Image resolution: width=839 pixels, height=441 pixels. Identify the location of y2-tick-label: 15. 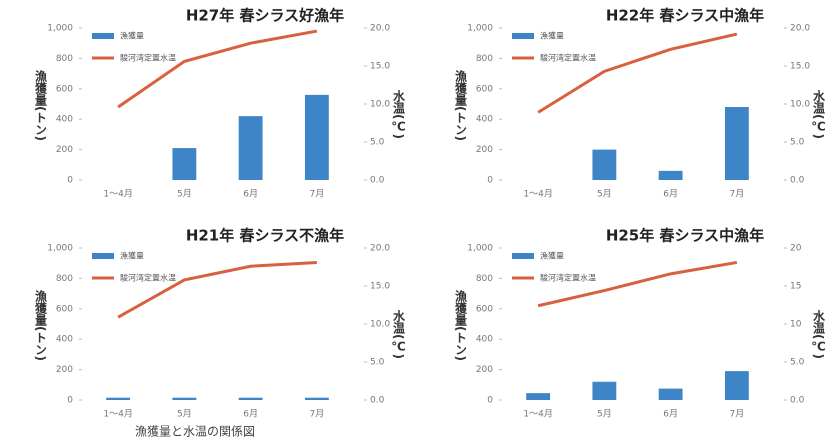
(795, 287).